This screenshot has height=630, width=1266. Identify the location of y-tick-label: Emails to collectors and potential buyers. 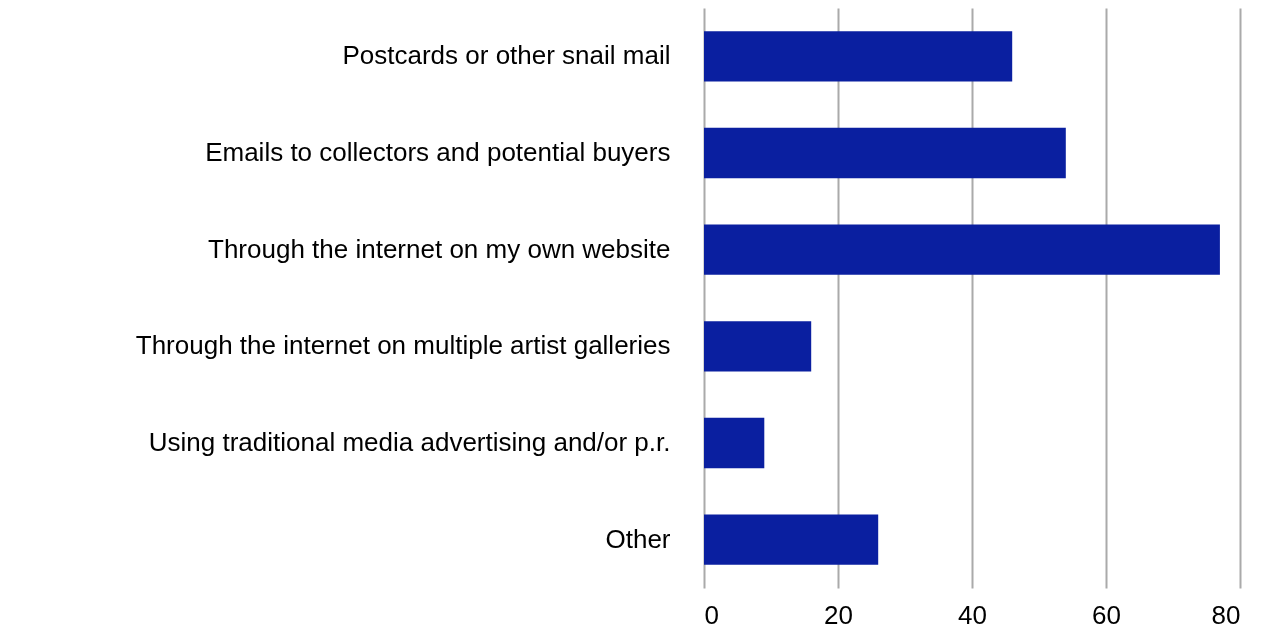
(438, 152).